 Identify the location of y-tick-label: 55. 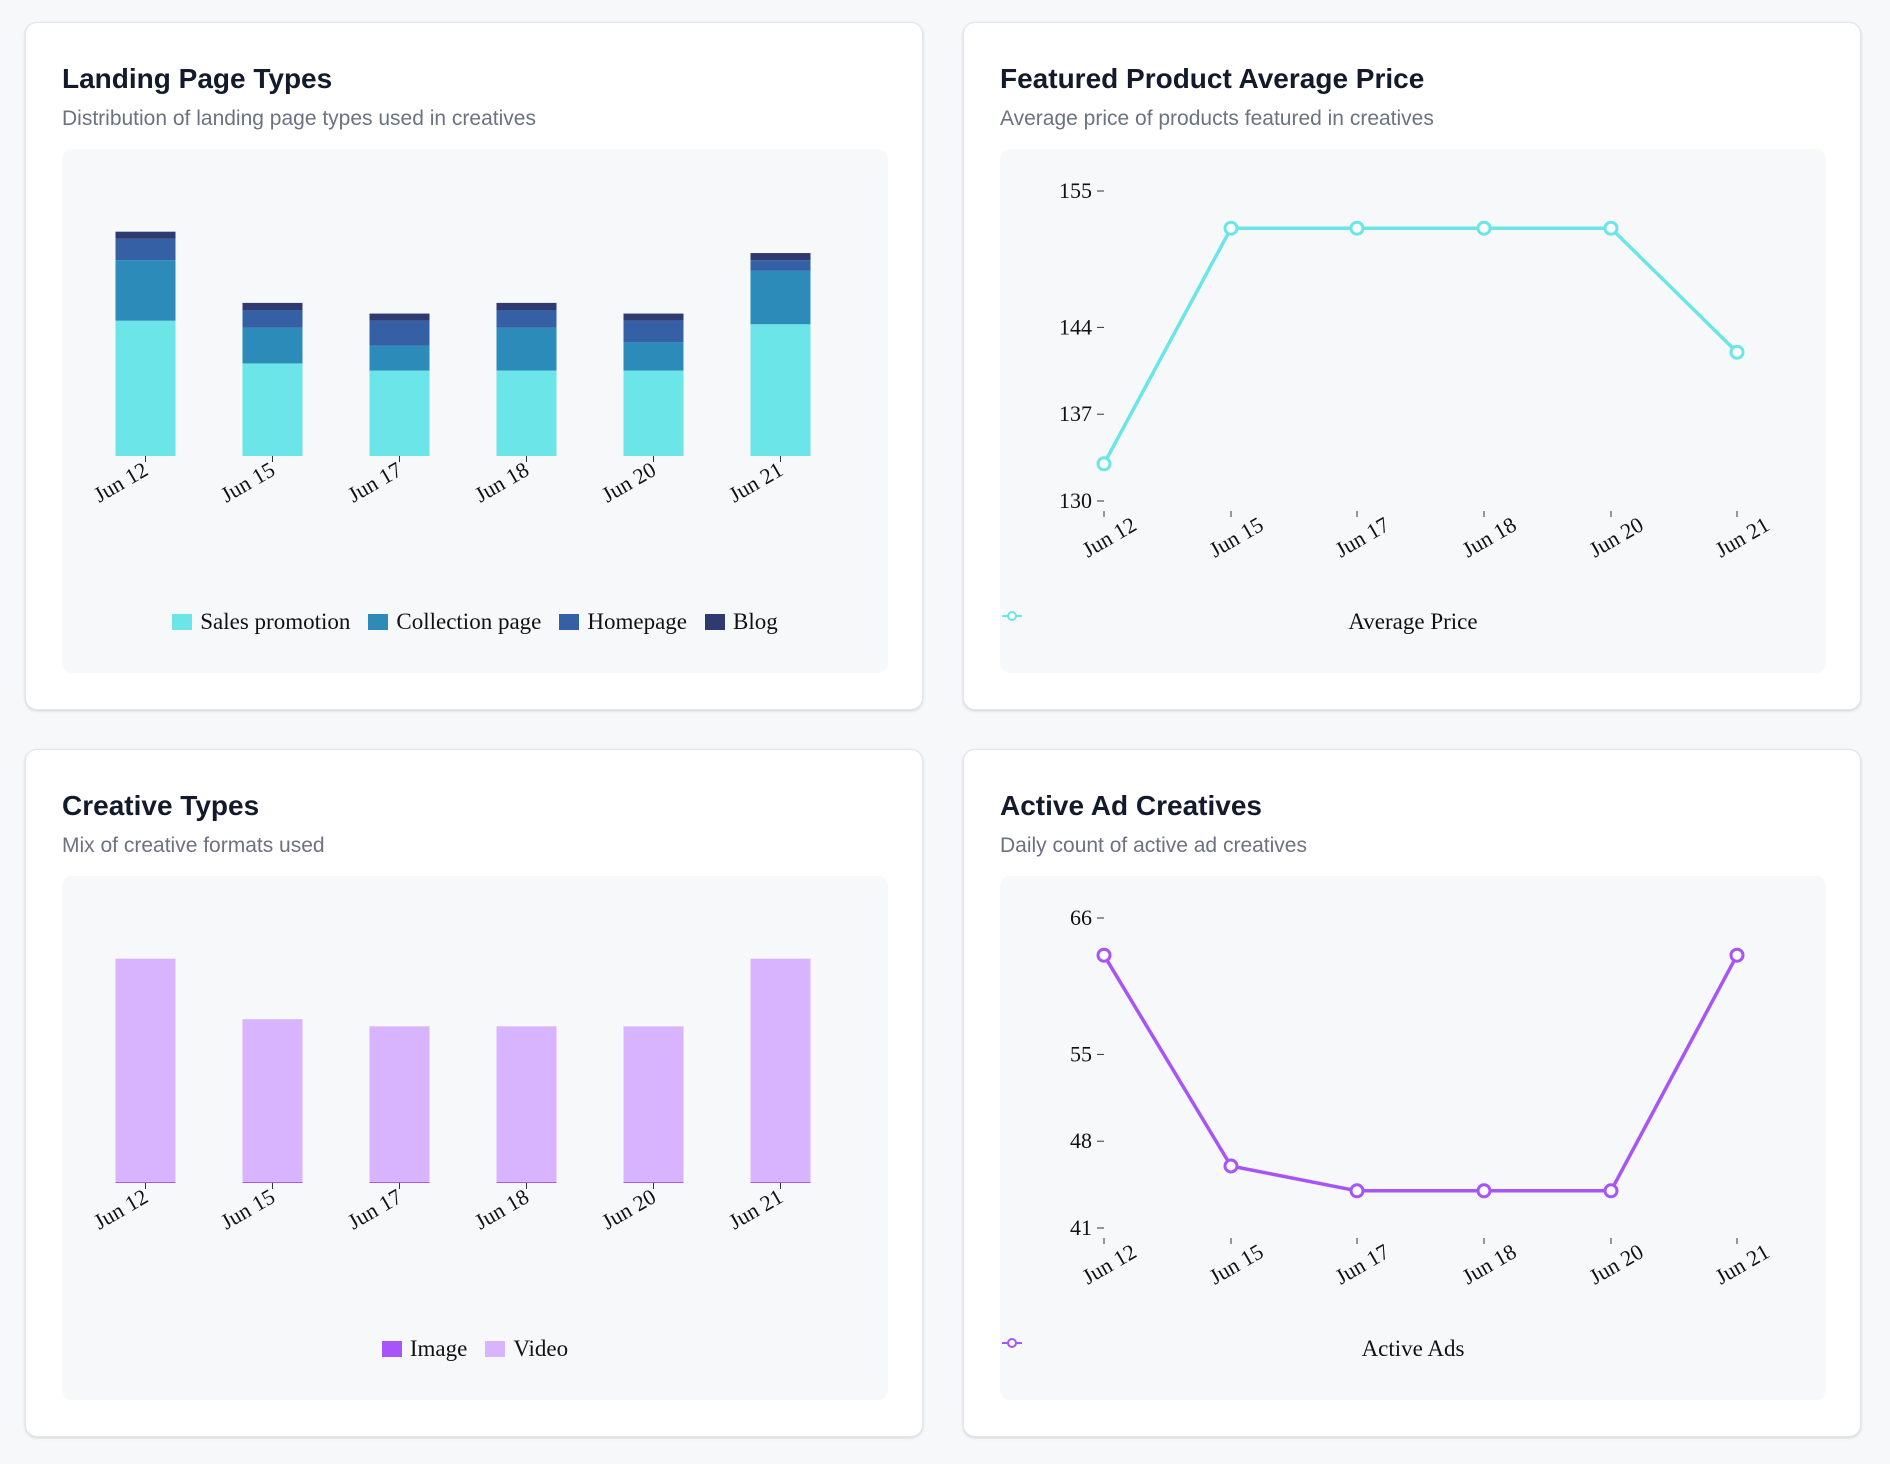
(1081, 1053).